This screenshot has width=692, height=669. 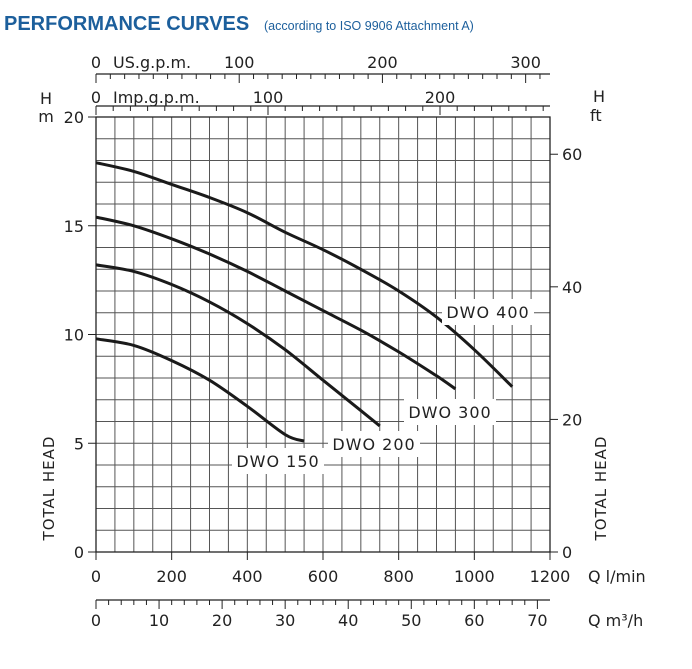 I want to click on series-label-dwo-200: DWO 200, so click(x=373, y=444).